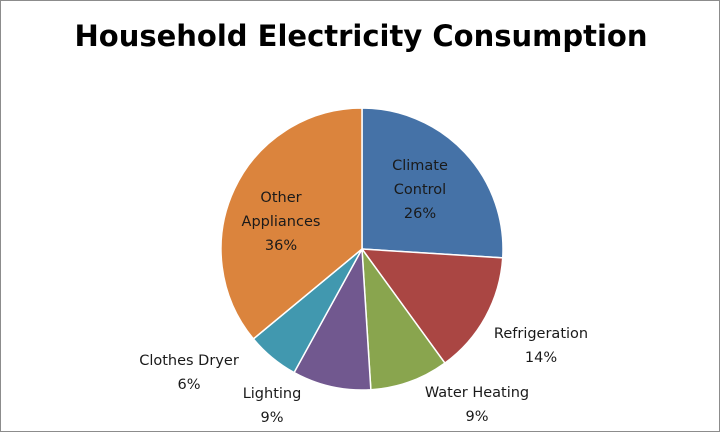  Describe the element at coordinates (332, 318) in the screenshot. I see `pie-slice-lighting` at that location.